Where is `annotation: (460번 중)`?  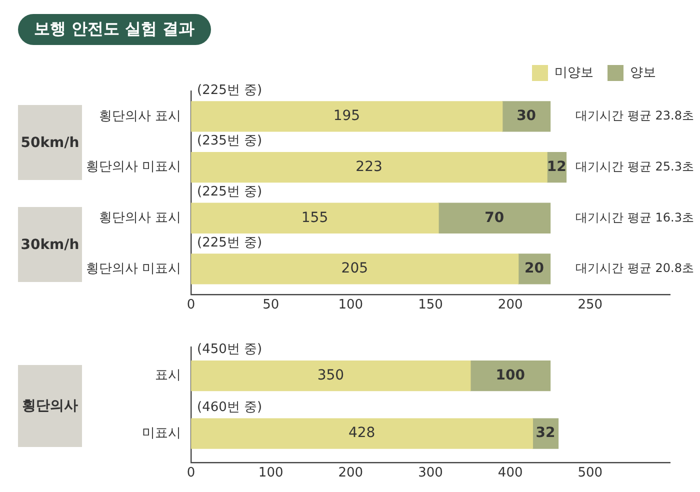 annotation: (460번 중) is located at coordinates (229, 407).